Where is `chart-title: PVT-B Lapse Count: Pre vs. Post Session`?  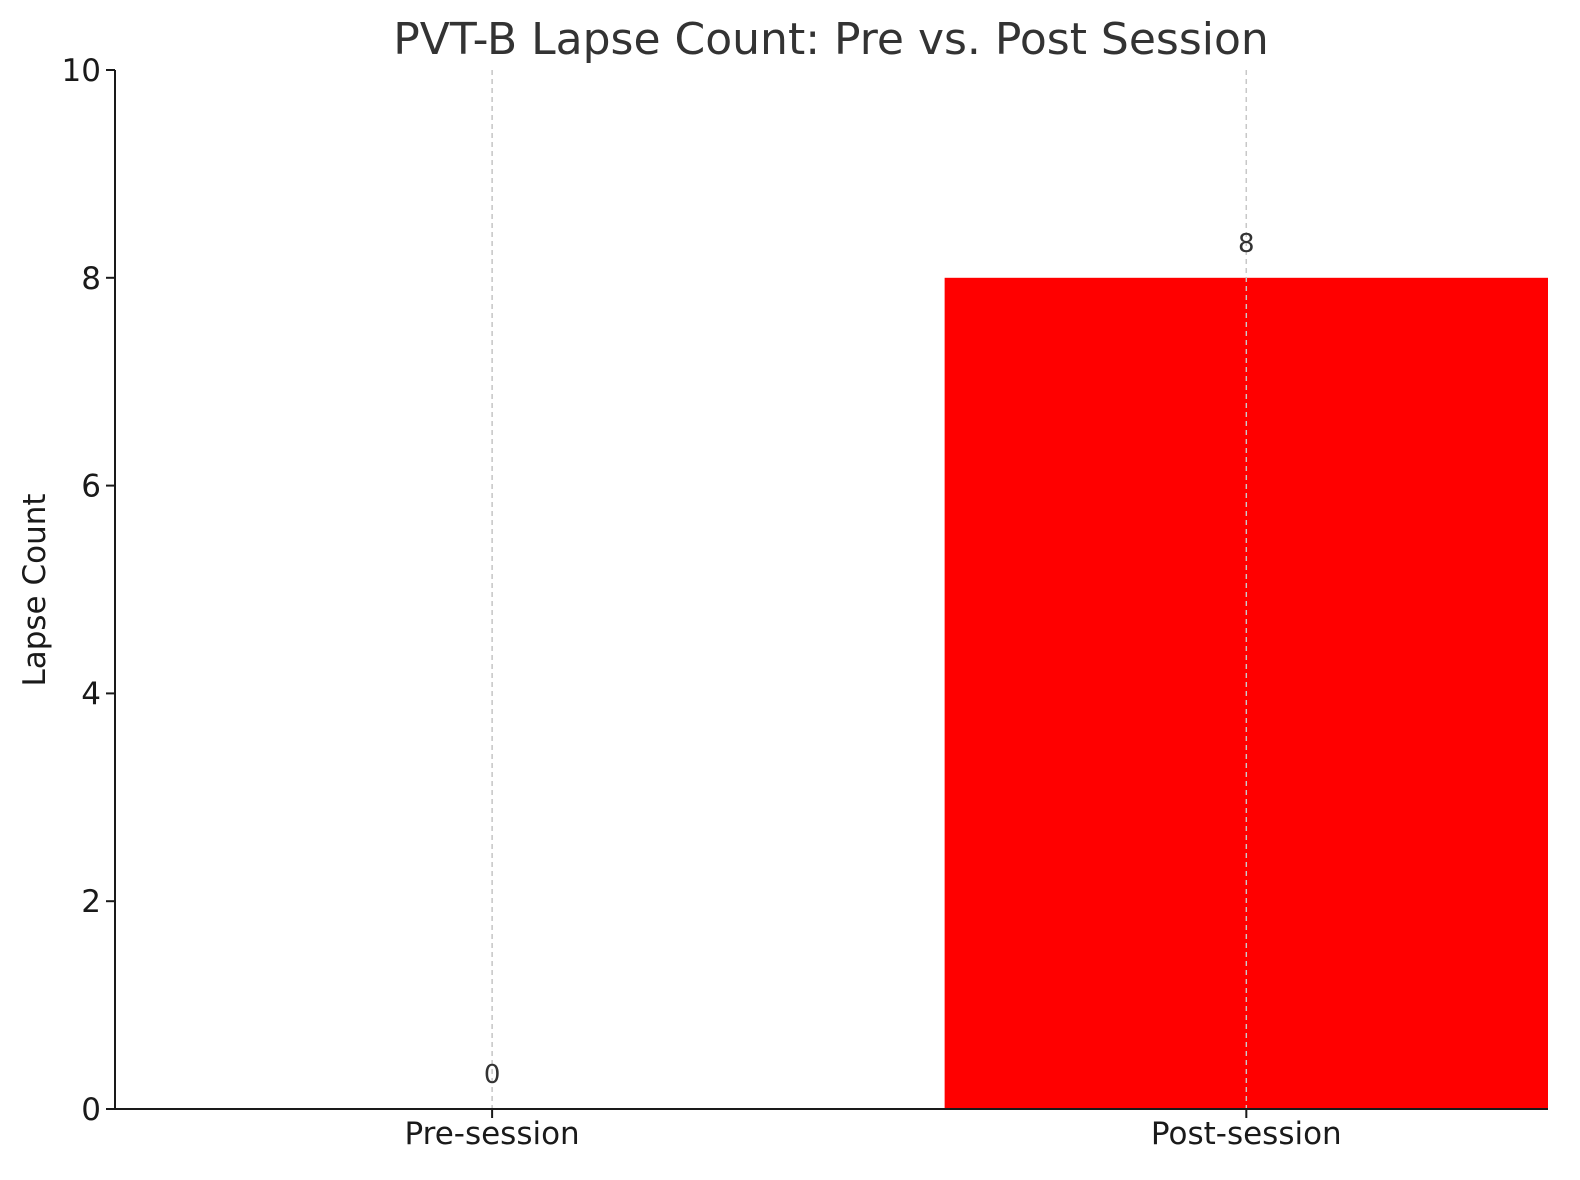
chart-title: PVT-B Lapse Count: Pre vs. Post Session is located at coordinates (831, 39).